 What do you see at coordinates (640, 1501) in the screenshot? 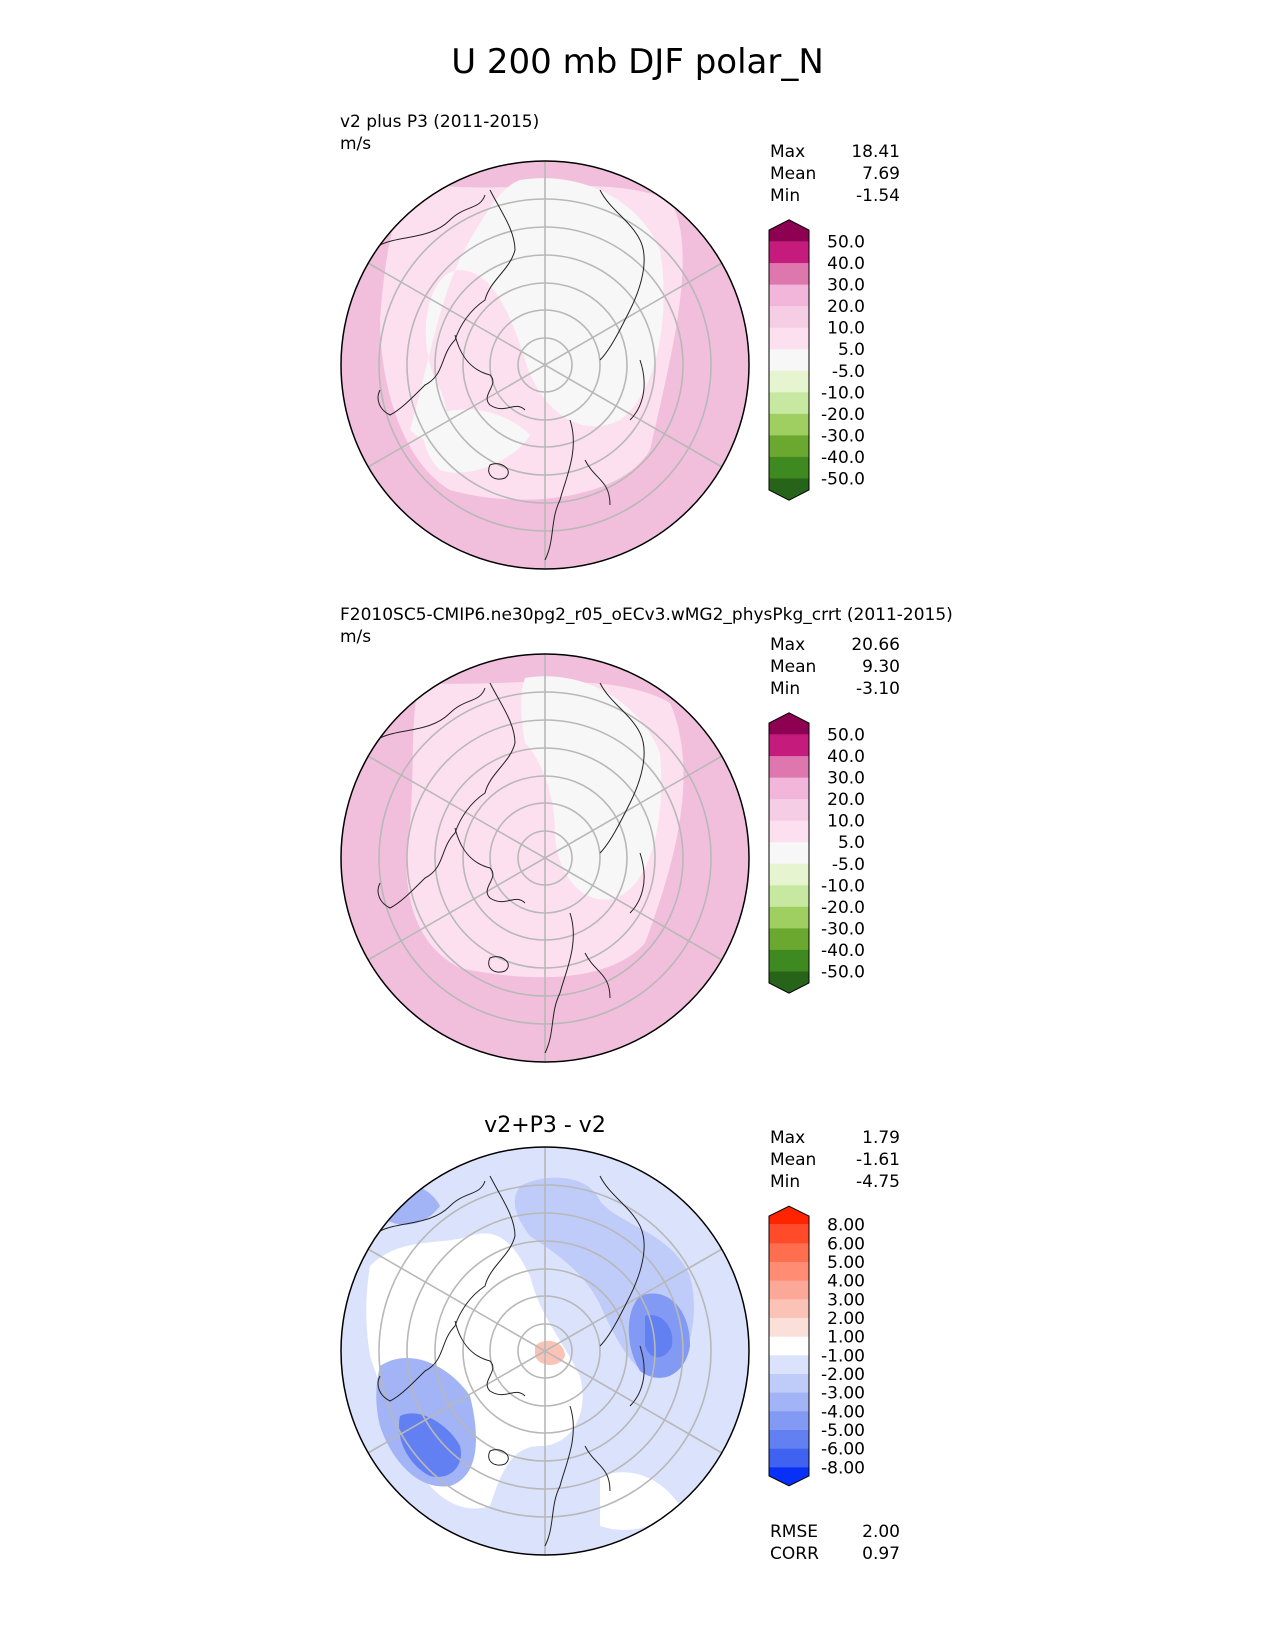
I see `map-fill-neg1-1-b` at bounding box center [640, 1501].